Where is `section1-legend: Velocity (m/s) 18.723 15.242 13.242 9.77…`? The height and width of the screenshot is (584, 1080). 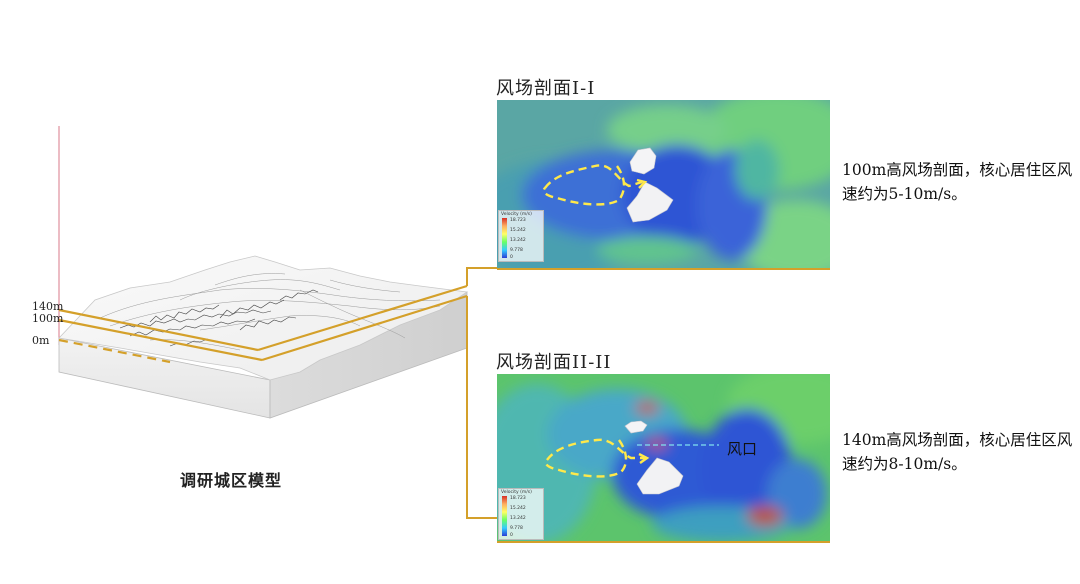
section1-legend: Velocity (m/s) 18.723 15.242 13.242 9.77… is located at coordinates (521, 236).